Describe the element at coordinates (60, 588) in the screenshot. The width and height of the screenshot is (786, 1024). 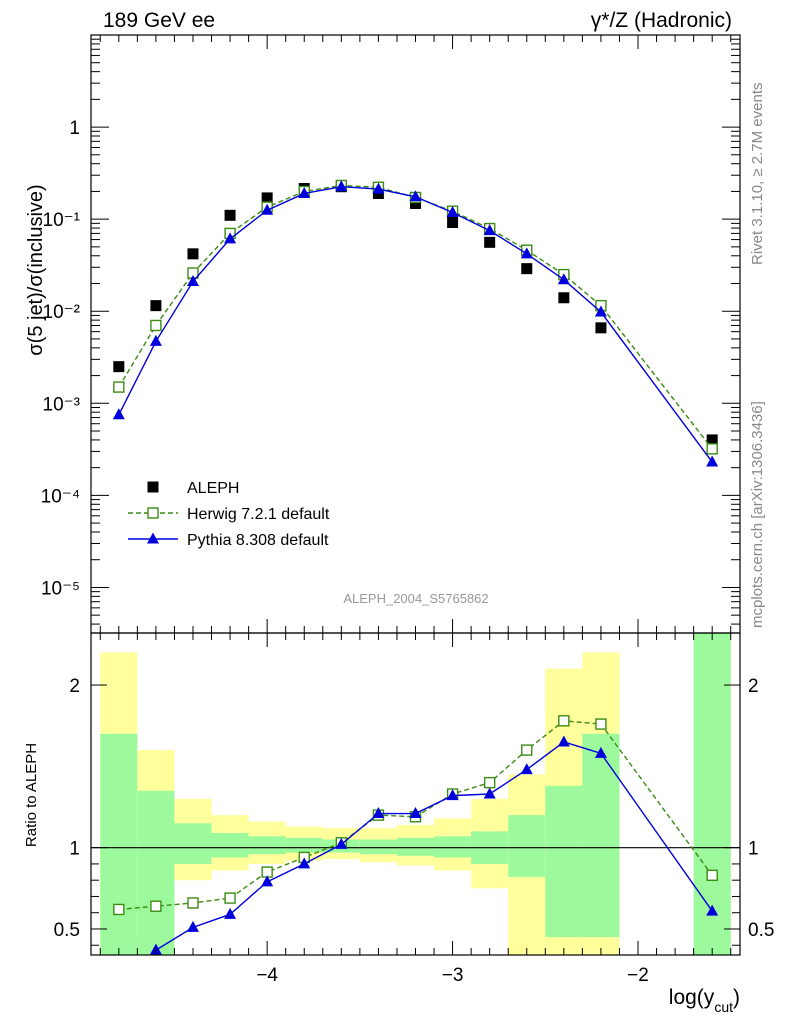
I see `main-y-tick-label: 10⁻⁵` at that location.